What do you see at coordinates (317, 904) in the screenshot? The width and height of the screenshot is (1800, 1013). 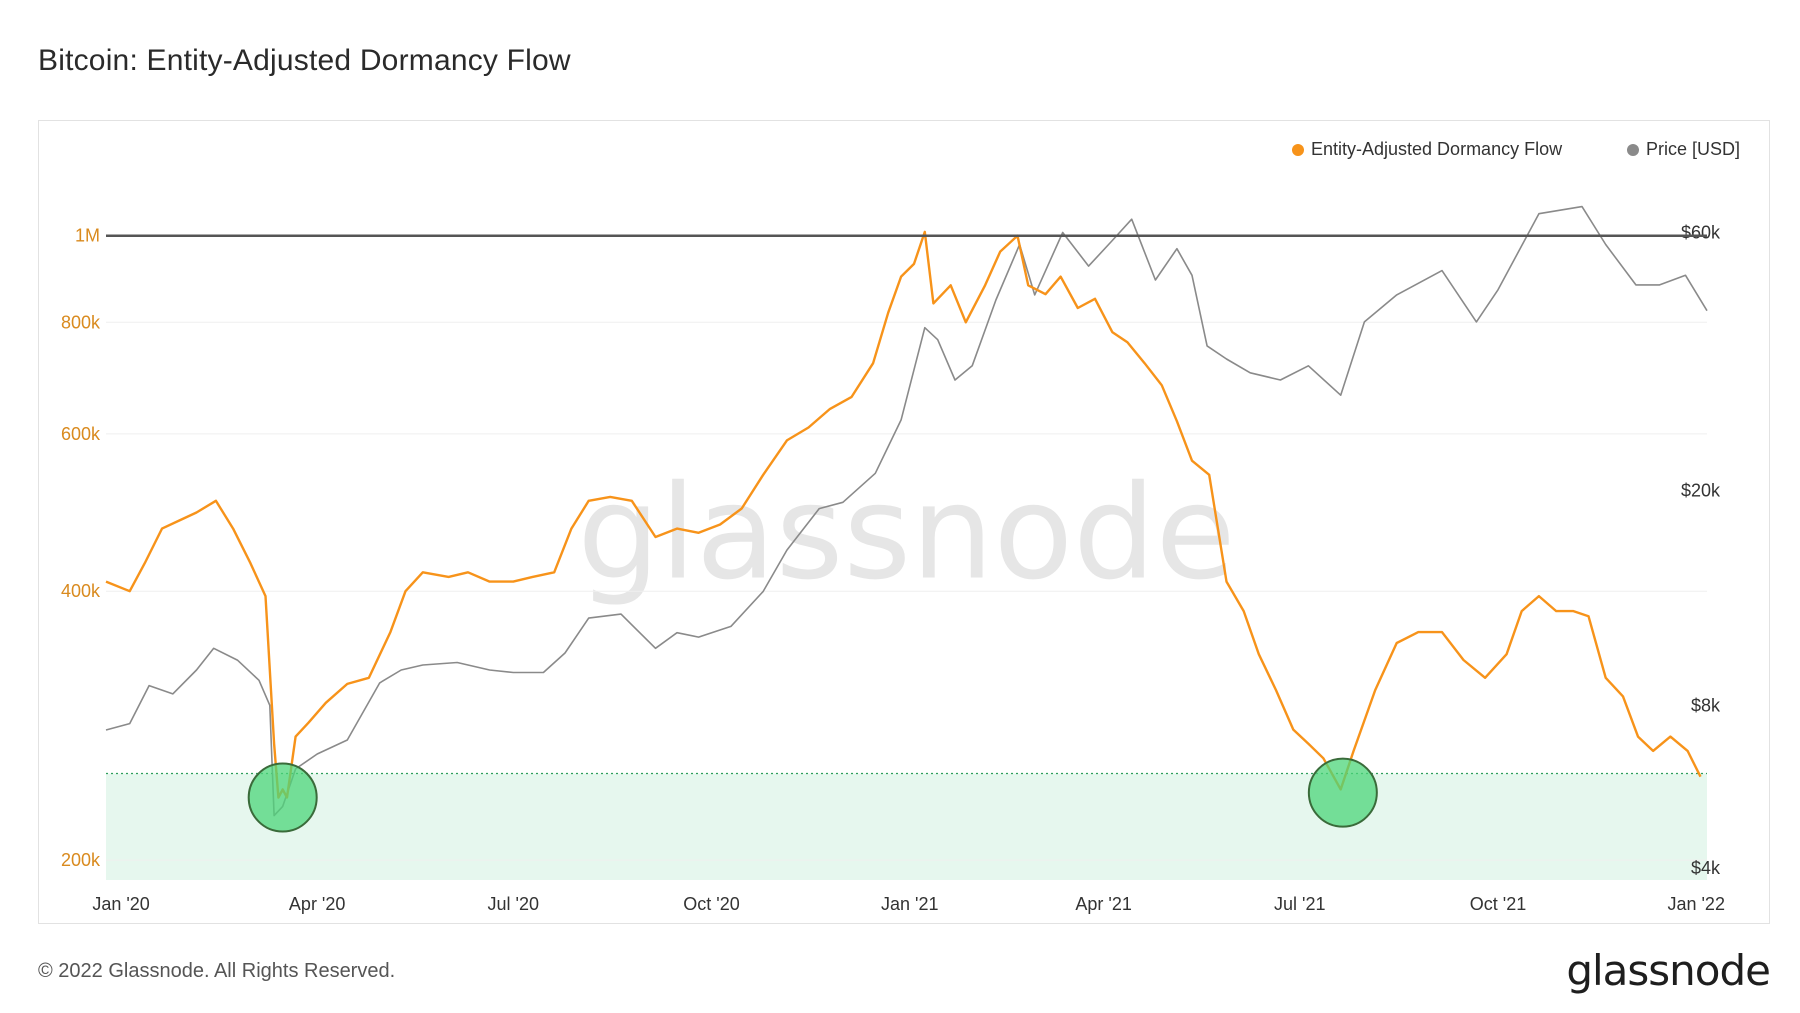 I see `x-axis-tick-label: Apr '20` at bounding box center [317, 904].